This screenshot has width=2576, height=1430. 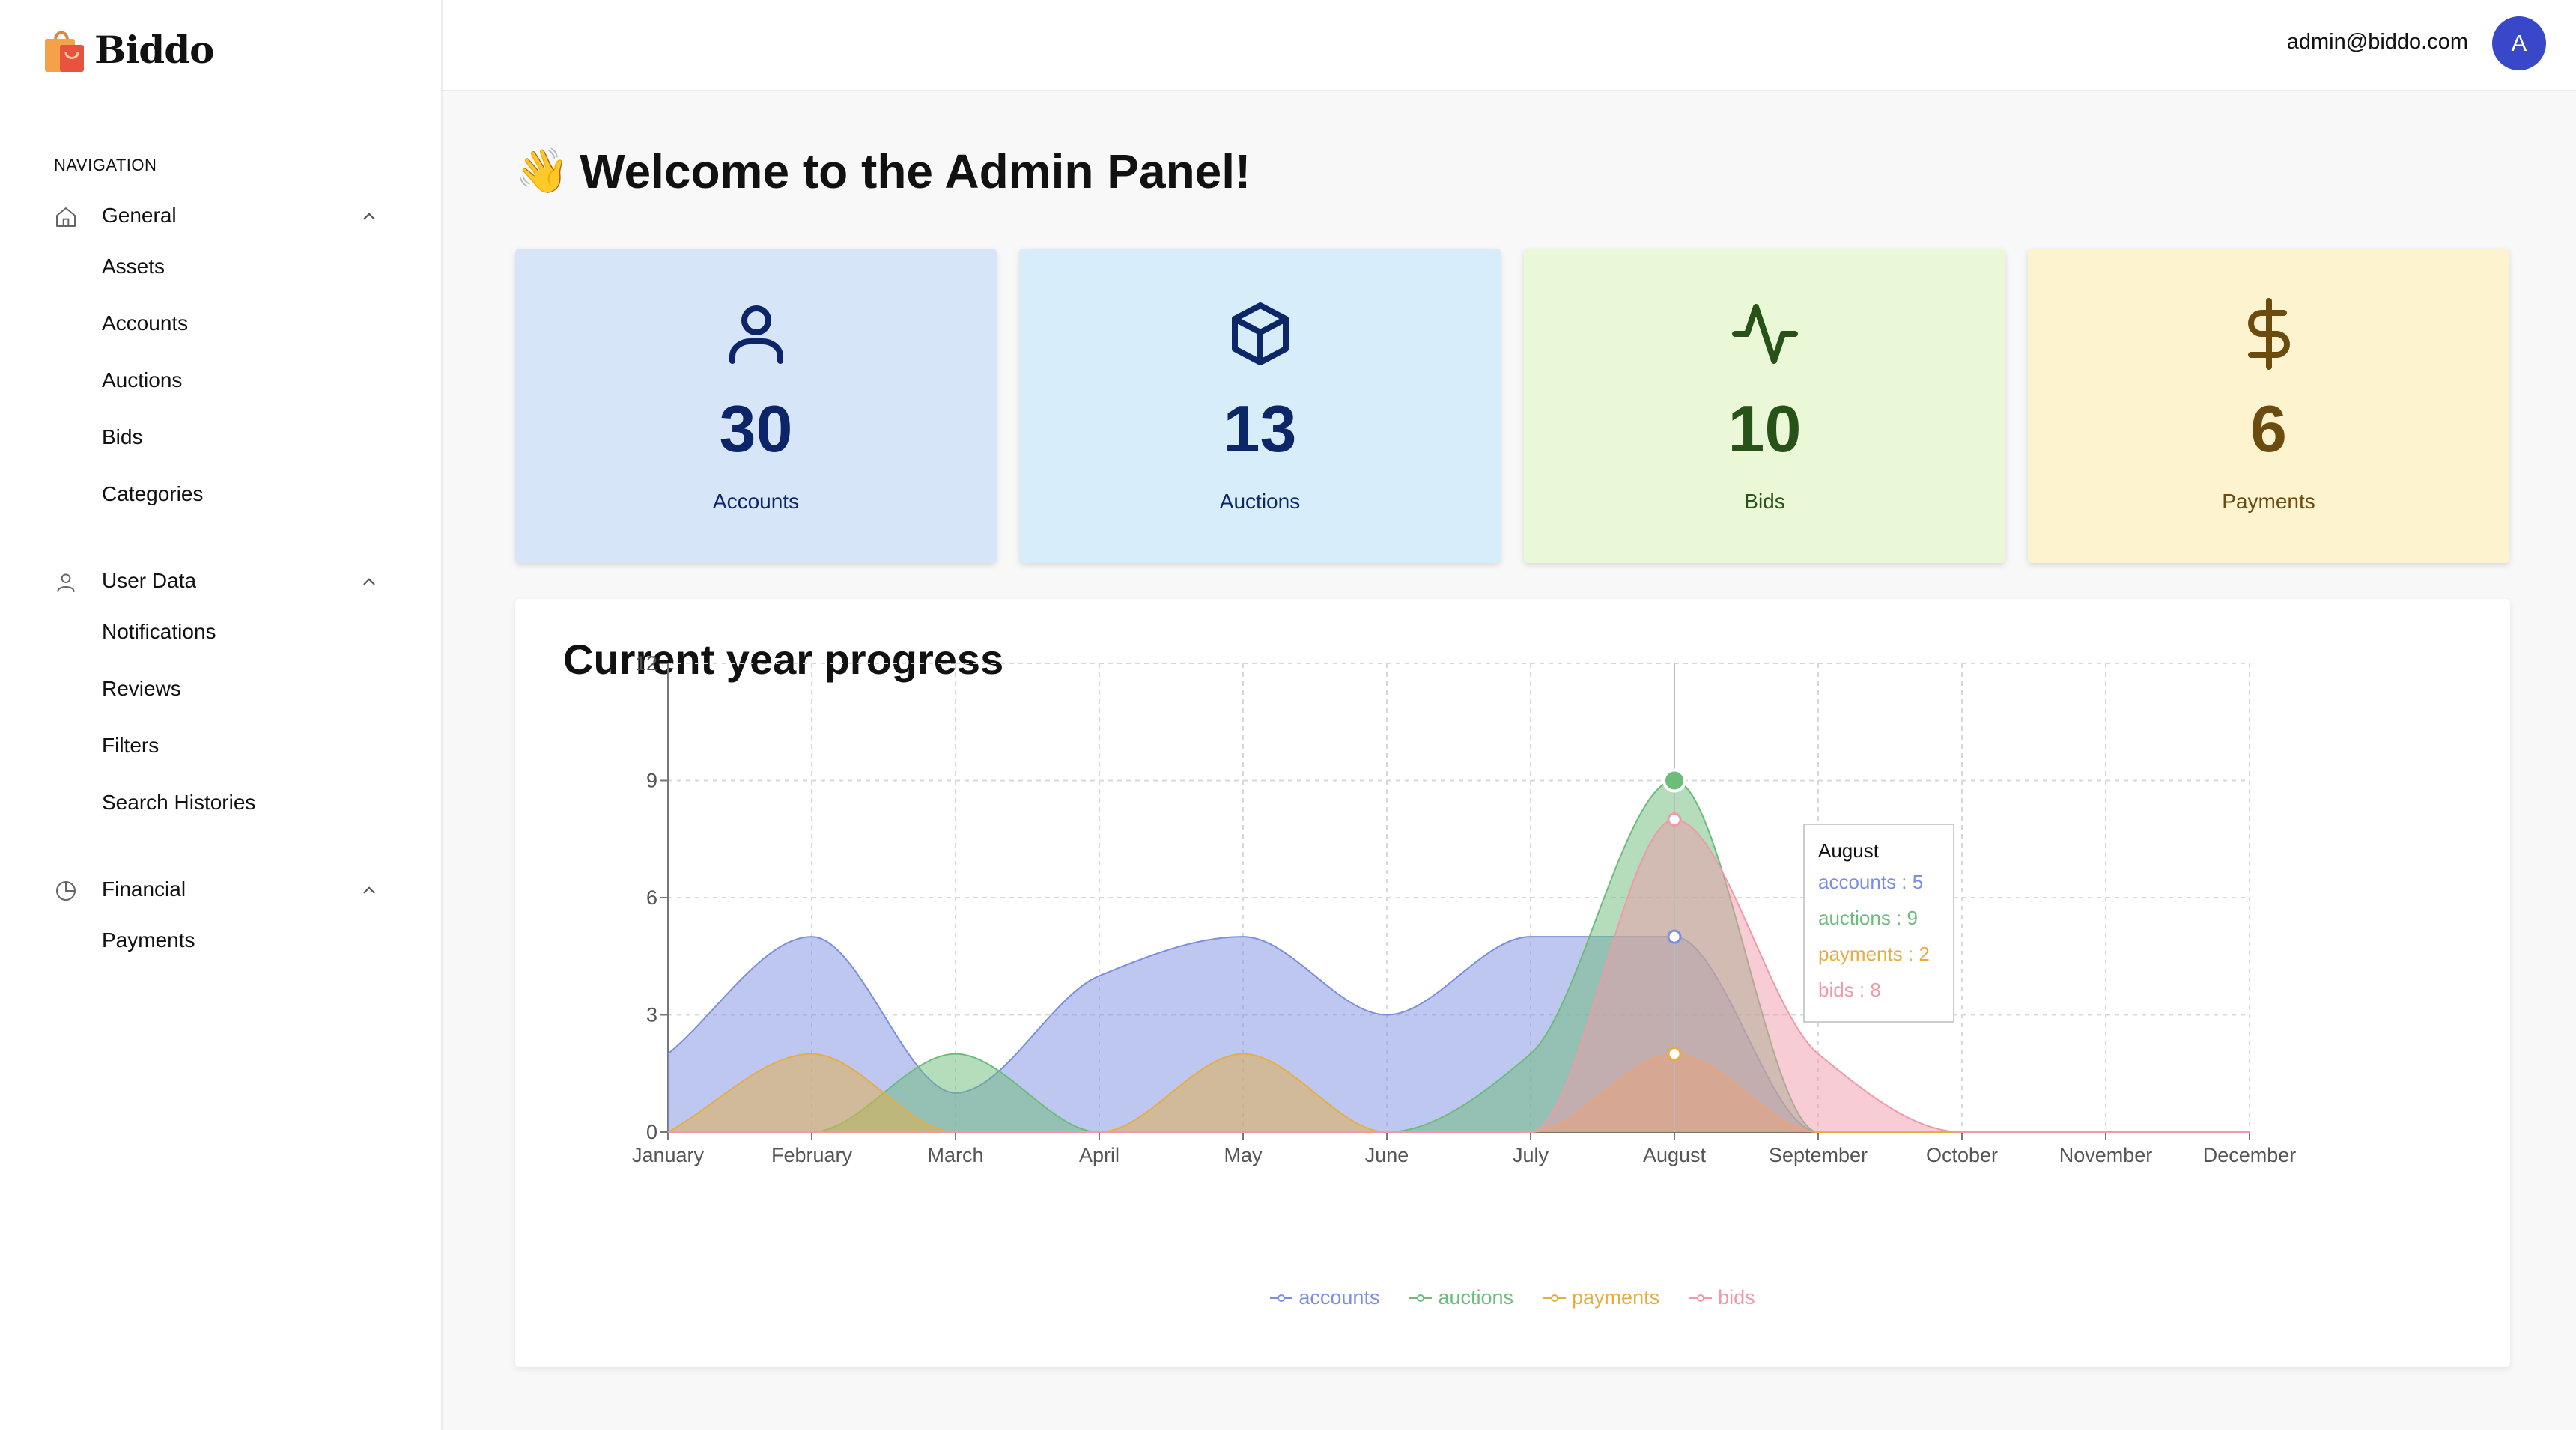 What do you see at coordinates (1765, 429) in the screenshot?
I see `stat-value: 10` at bounding box center [1765, 429].